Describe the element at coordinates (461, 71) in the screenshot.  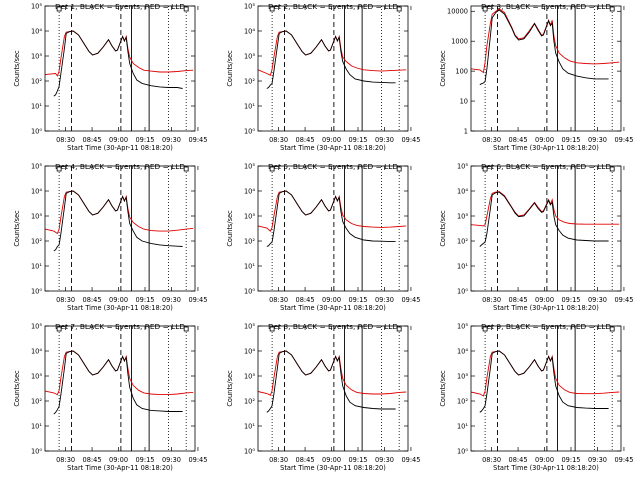
I see `y-tick-label: 100` at that location.